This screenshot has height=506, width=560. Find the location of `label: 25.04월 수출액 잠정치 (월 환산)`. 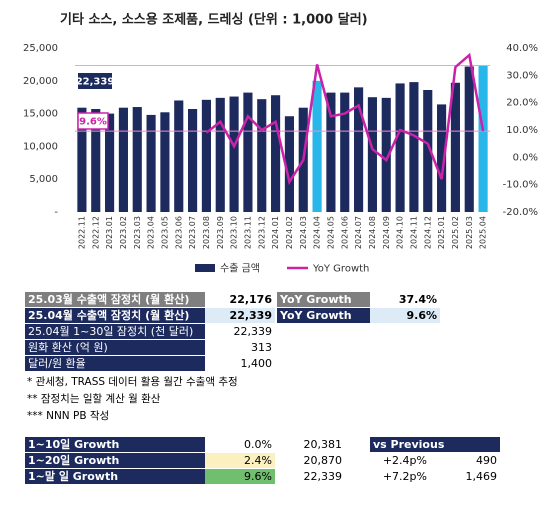

label: 25.04월 수출액 잠정치 (월 환산) is located at coordinates (115, 315).